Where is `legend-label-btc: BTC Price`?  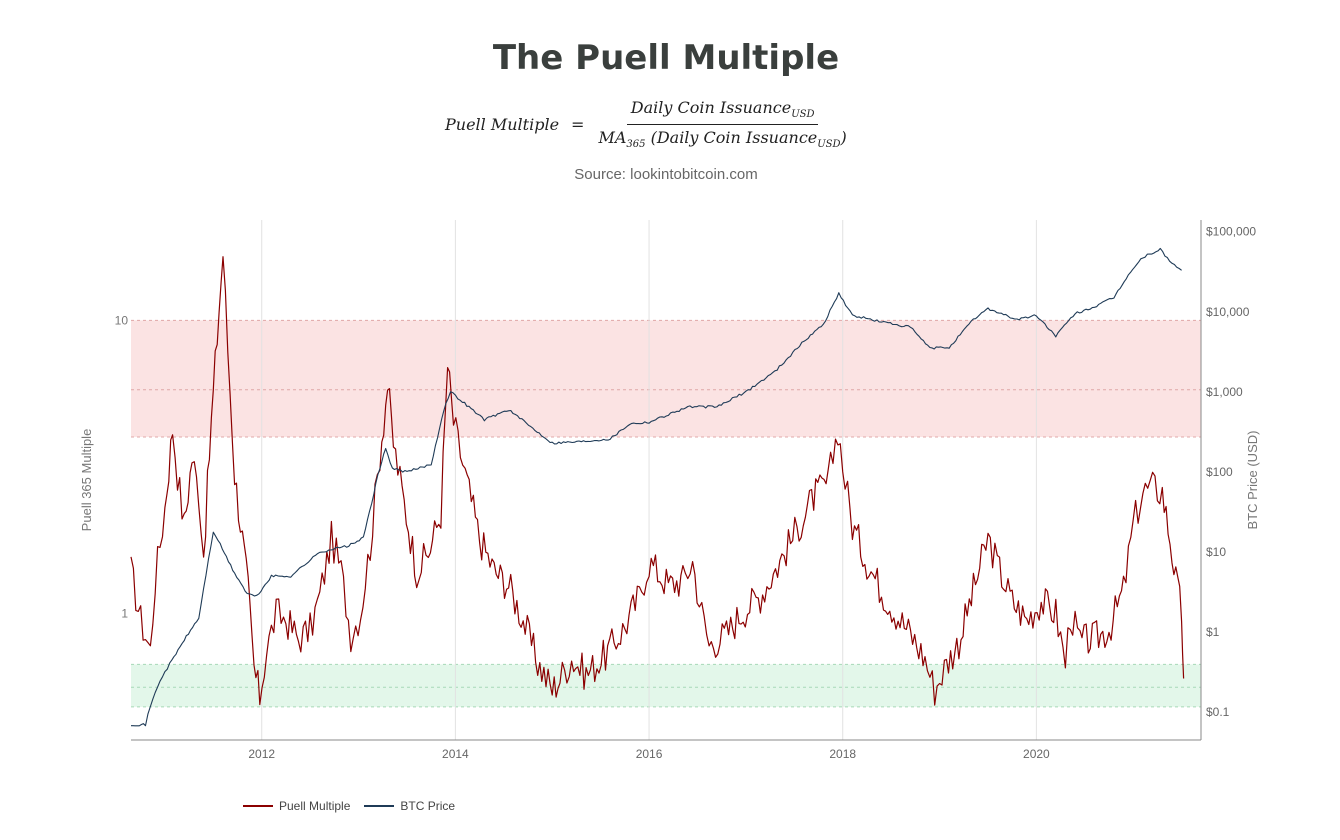
legend-label-btc: BTC Price is located at coordinates (428, 806).